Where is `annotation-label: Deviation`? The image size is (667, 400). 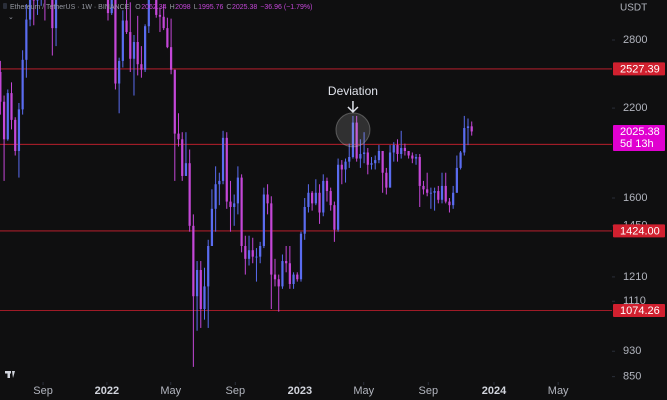
annotation-label: Deviation is located at coordinates (353, 91).